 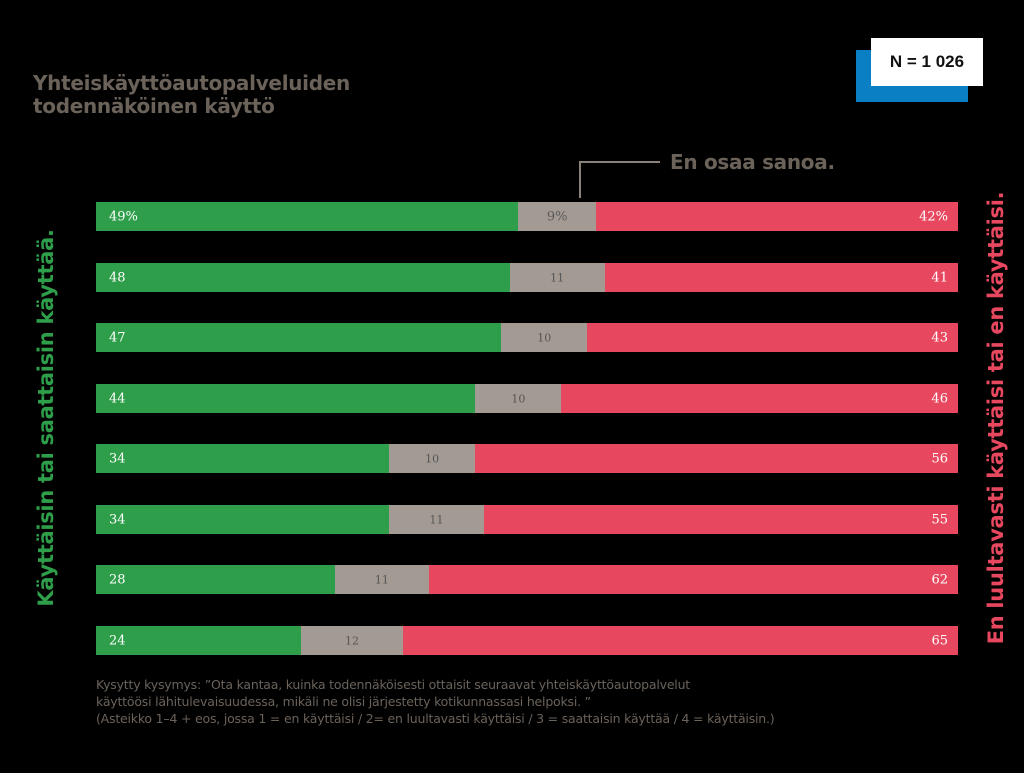 I want to click on bar-row: 44 10 46, so click(x=527, y=398).